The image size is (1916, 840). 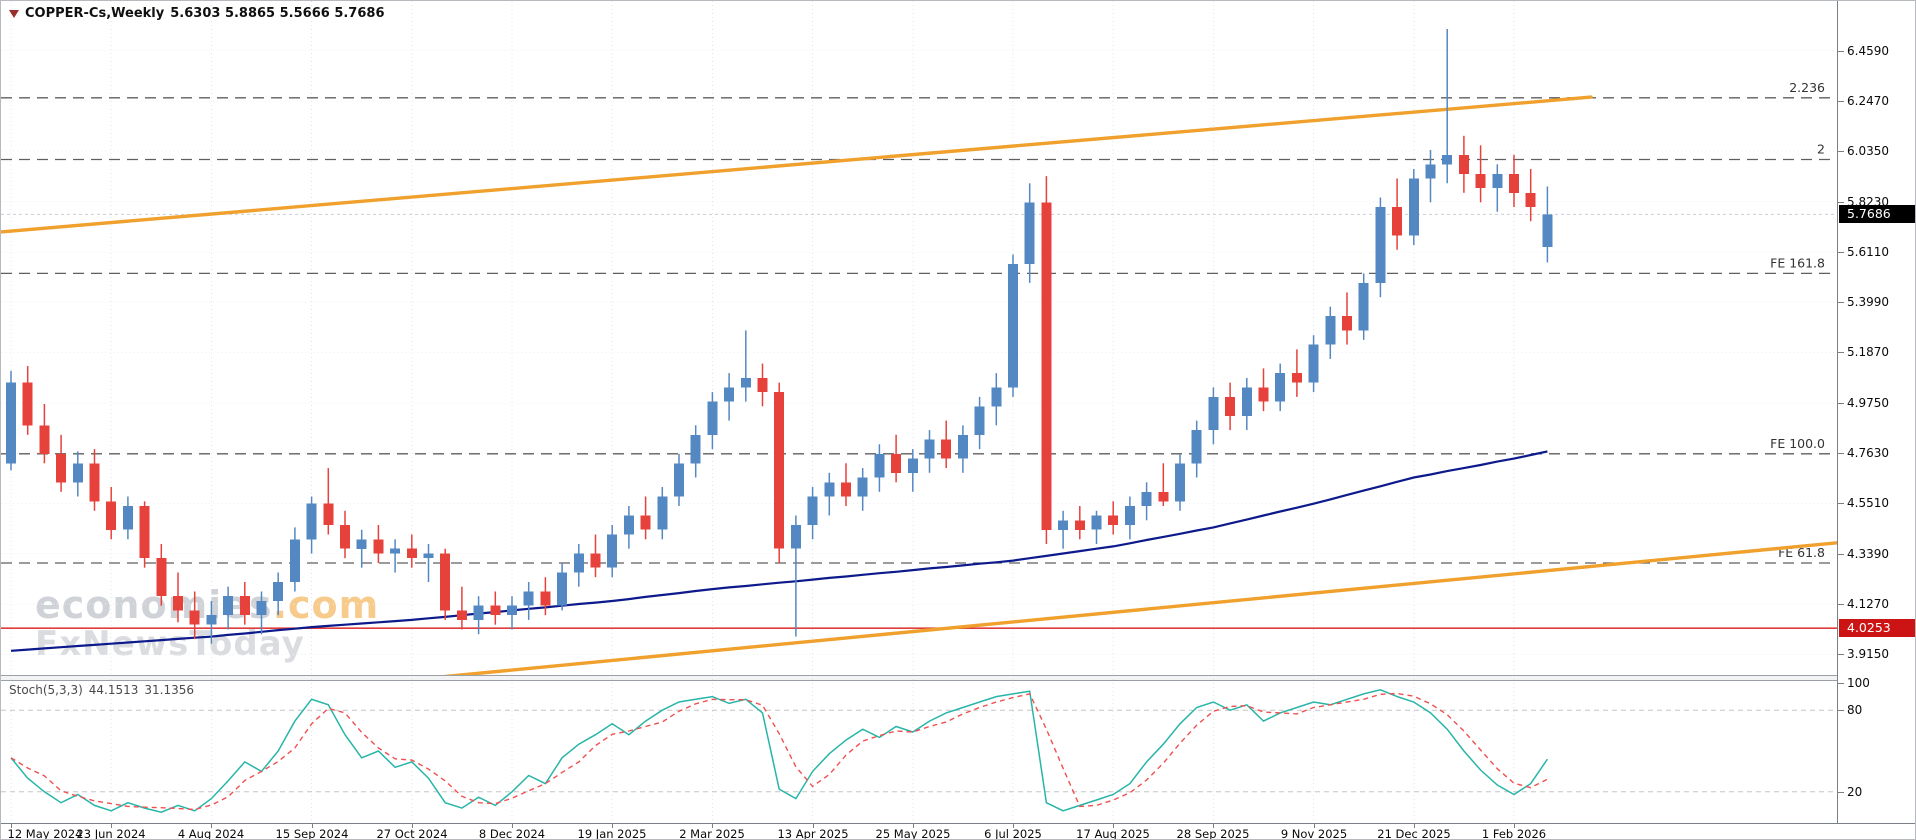 I want to click on price-axis-label: 6.4590, so click(x=1868, y=51).